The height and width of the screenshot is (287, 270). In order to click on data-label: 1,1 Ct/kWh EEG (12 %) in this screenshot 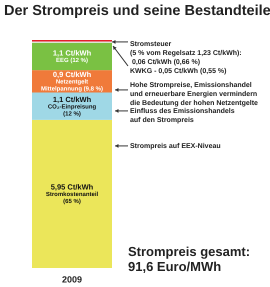, I will do `click(72, 56)`.